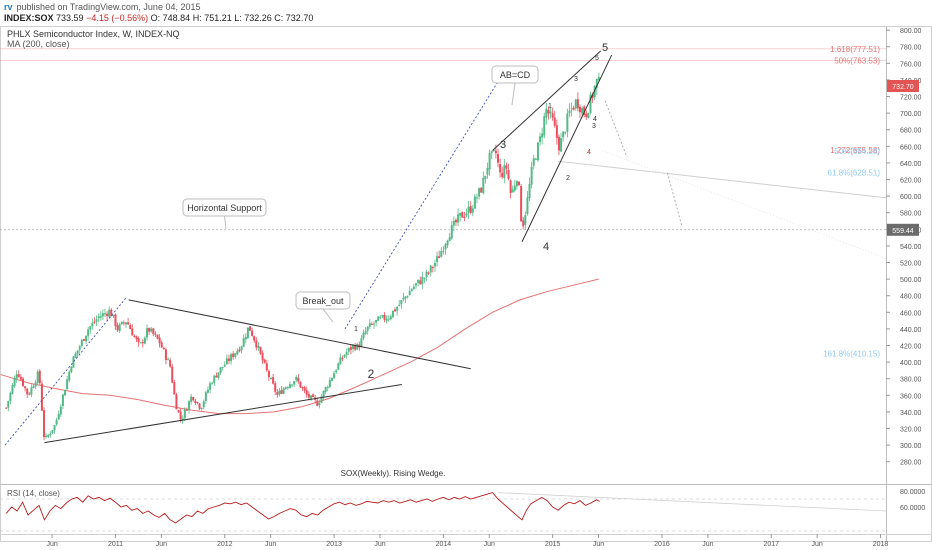 This screenshot has height=550, width=932. Describe the element at coordinates (855, 49) in the screenshot. I see `fib-label: 1.618(777.51)` at that location.